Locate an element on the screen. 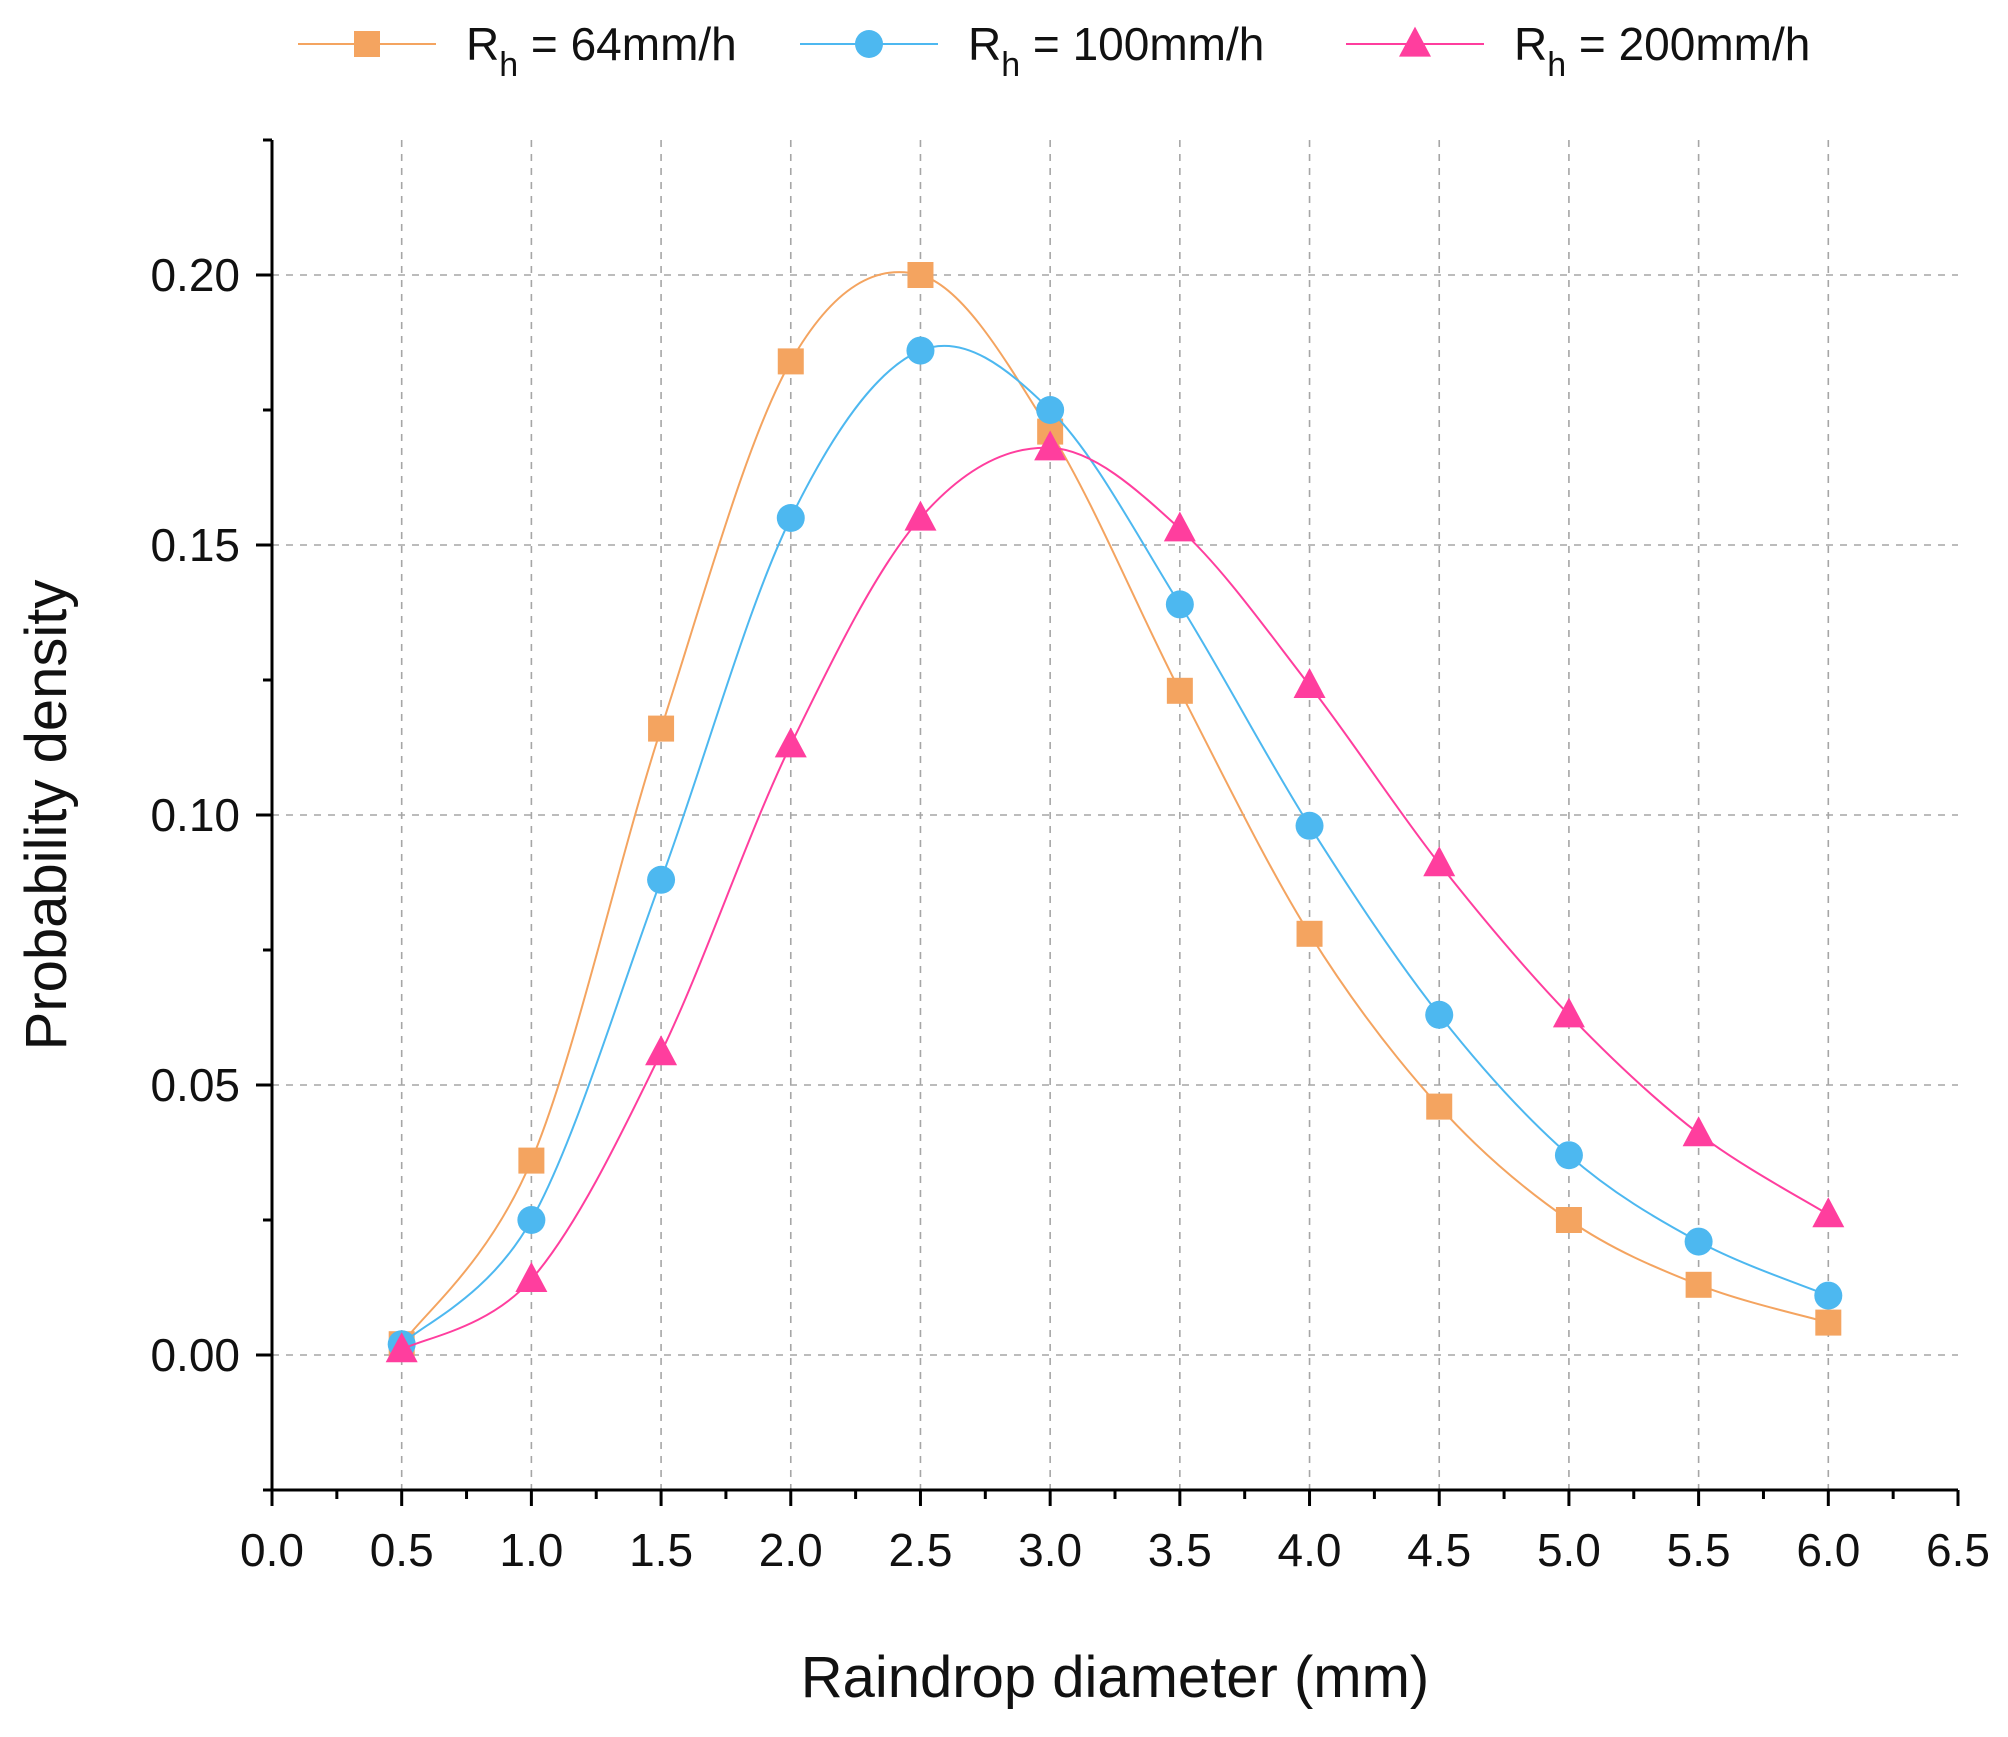 This screenshot has height=1737, width=2008. legend-item-rh-64: Rh = 64mm/h is located at coordinates (517, 51).